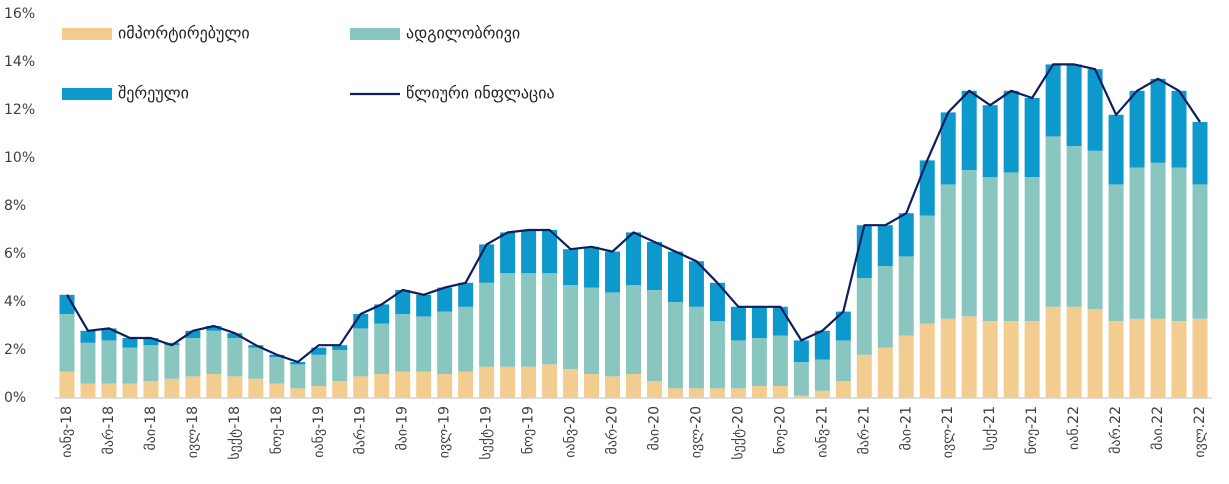 Image resolution: width=1229 pixels, height=484 pixels. I want to click on x-tick-label: სექტ-19, so click(487, 433).